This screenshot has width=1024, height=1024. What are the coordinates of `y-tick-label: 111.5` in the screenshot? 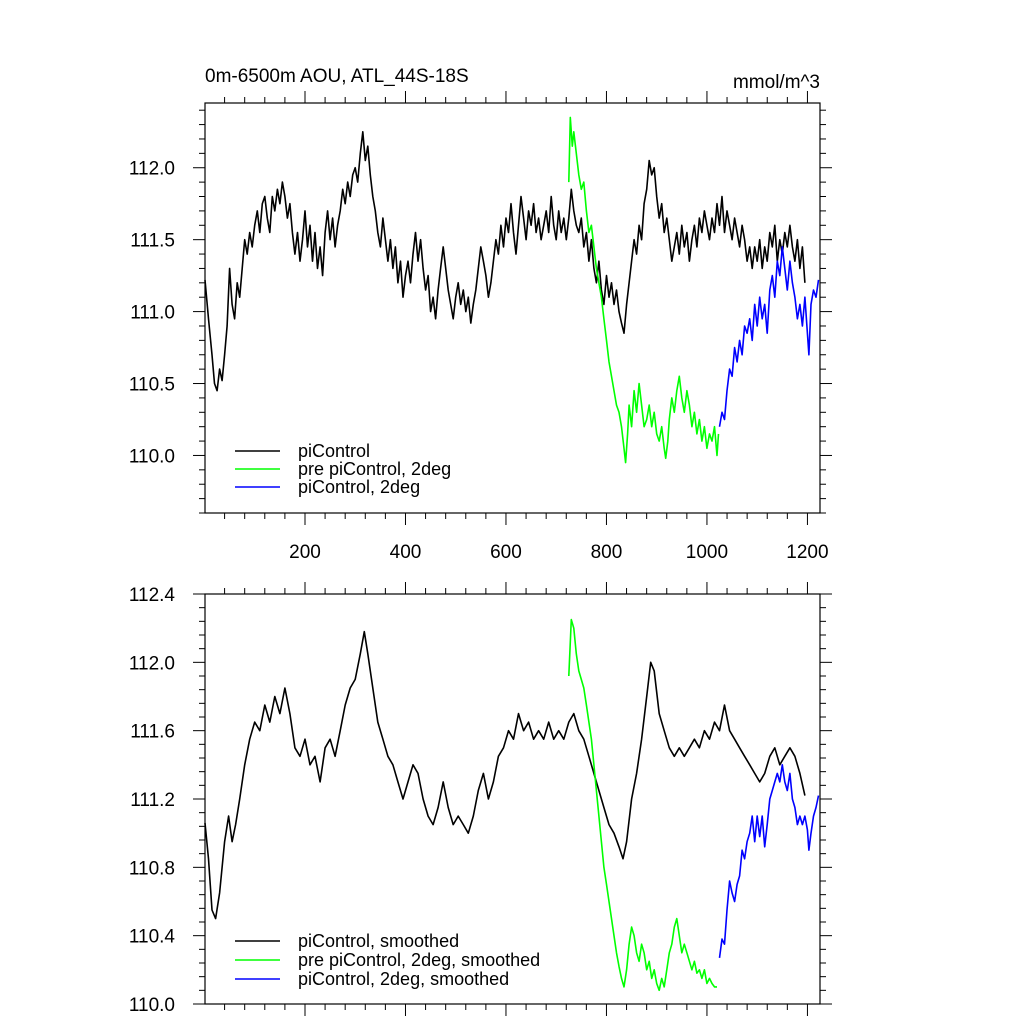 It's located at (152, 241).